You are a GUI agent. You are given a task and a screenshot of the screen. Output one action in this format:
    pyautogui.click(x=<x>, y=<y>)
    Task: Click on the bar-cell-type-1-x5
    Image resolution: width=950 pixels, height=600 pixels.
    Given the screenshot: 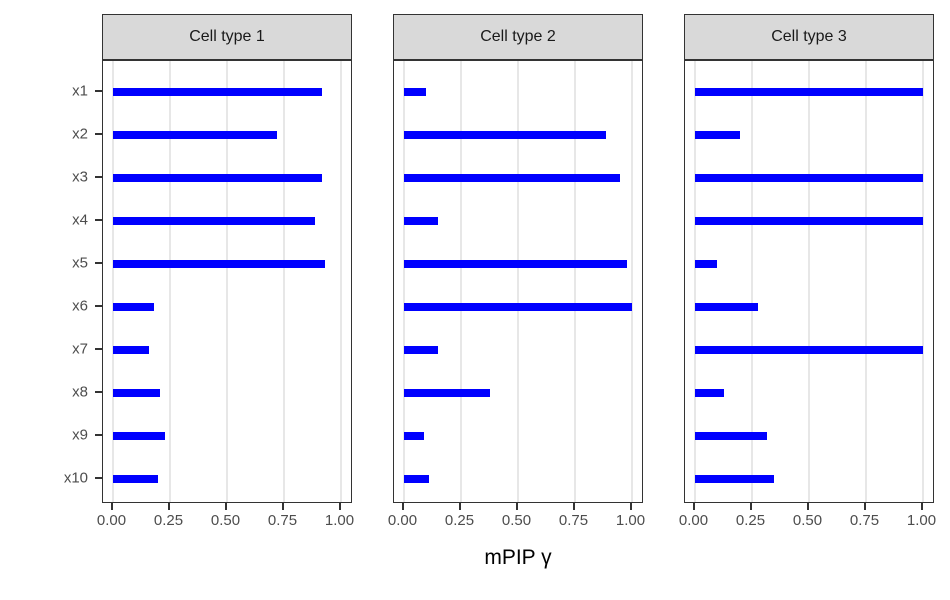 What is the action you would take?
    pyautogui.click(x=218, y=264)
    